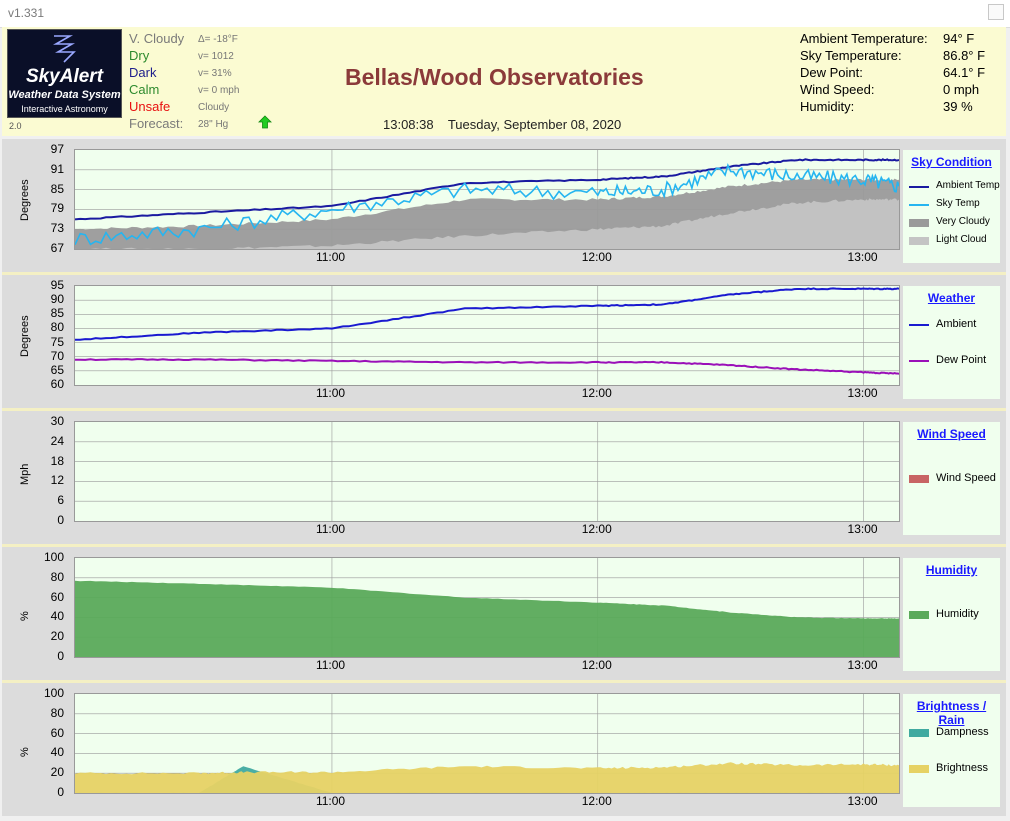  I want to click on legend-title: Wind Speed, so click(951, 434).